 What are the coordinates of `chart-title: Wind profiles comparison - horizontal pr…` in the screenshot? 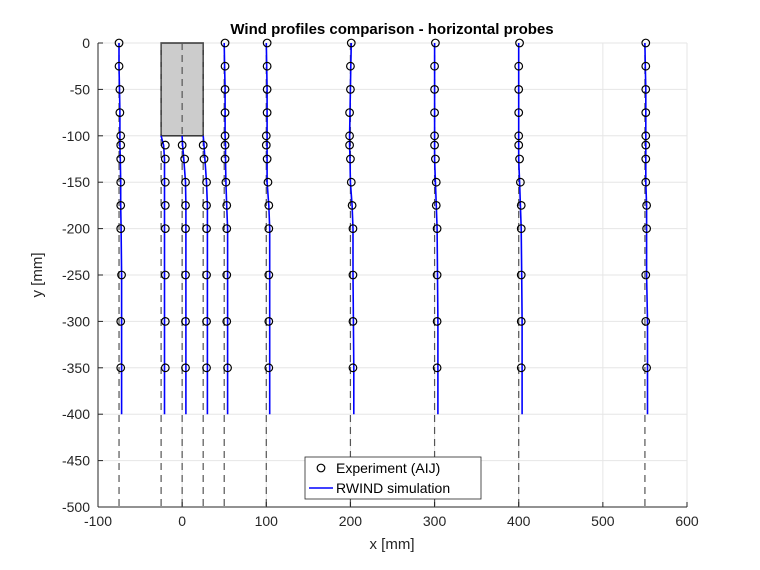 It's located at (391, 29).